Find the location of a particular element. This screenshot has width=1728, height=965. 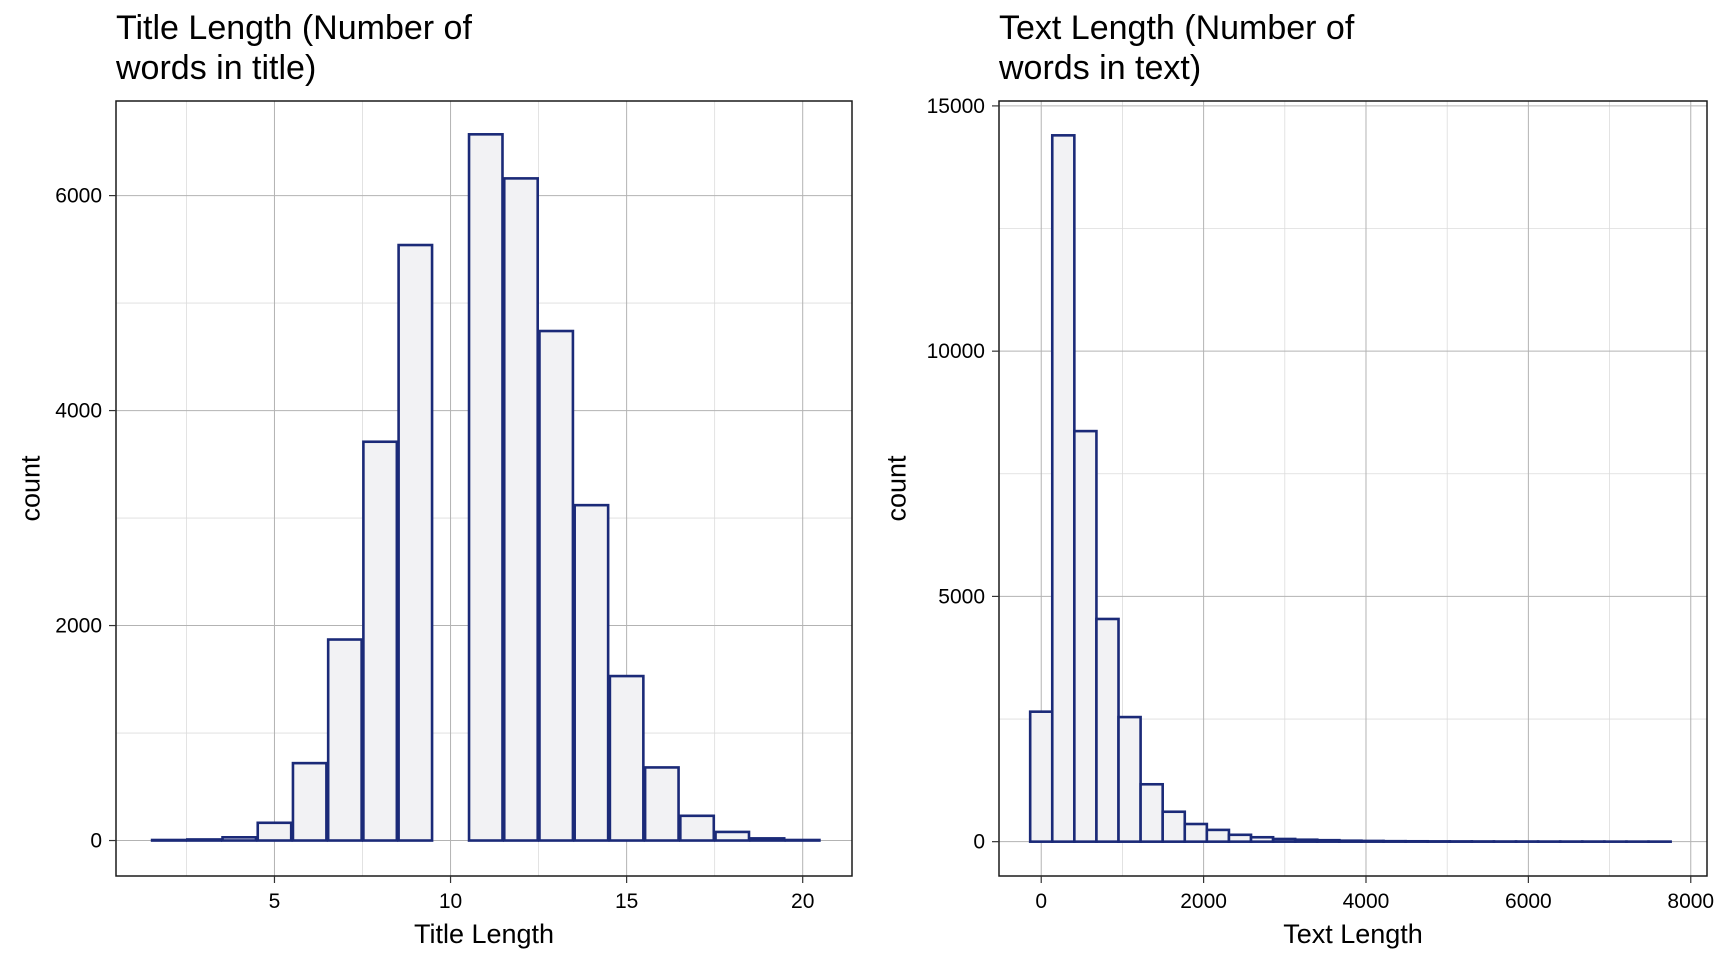

x-tick-label: 6000 is located at coordinates (1528, 901).